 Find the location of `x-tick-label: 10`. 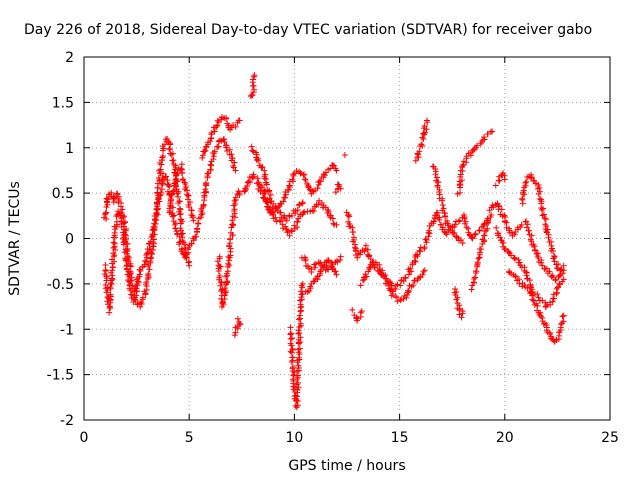

x-tick-label: 10 is located at coordinates (294, 438).